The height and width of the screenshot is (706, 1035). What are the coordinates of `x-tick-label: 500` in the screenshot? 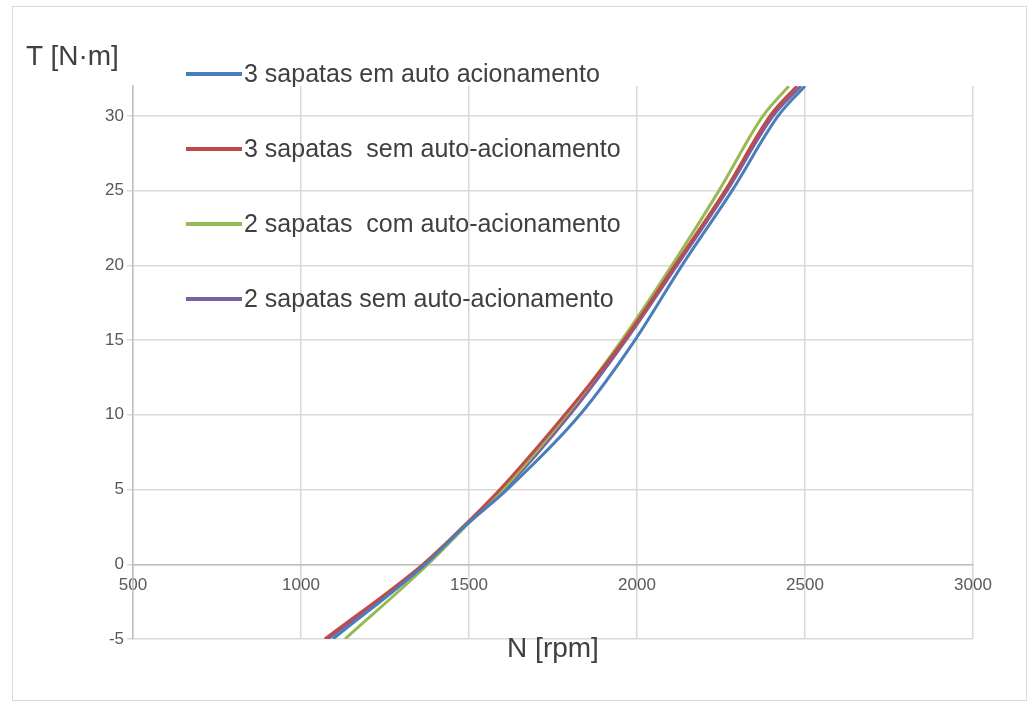 It's located at (133, 585).